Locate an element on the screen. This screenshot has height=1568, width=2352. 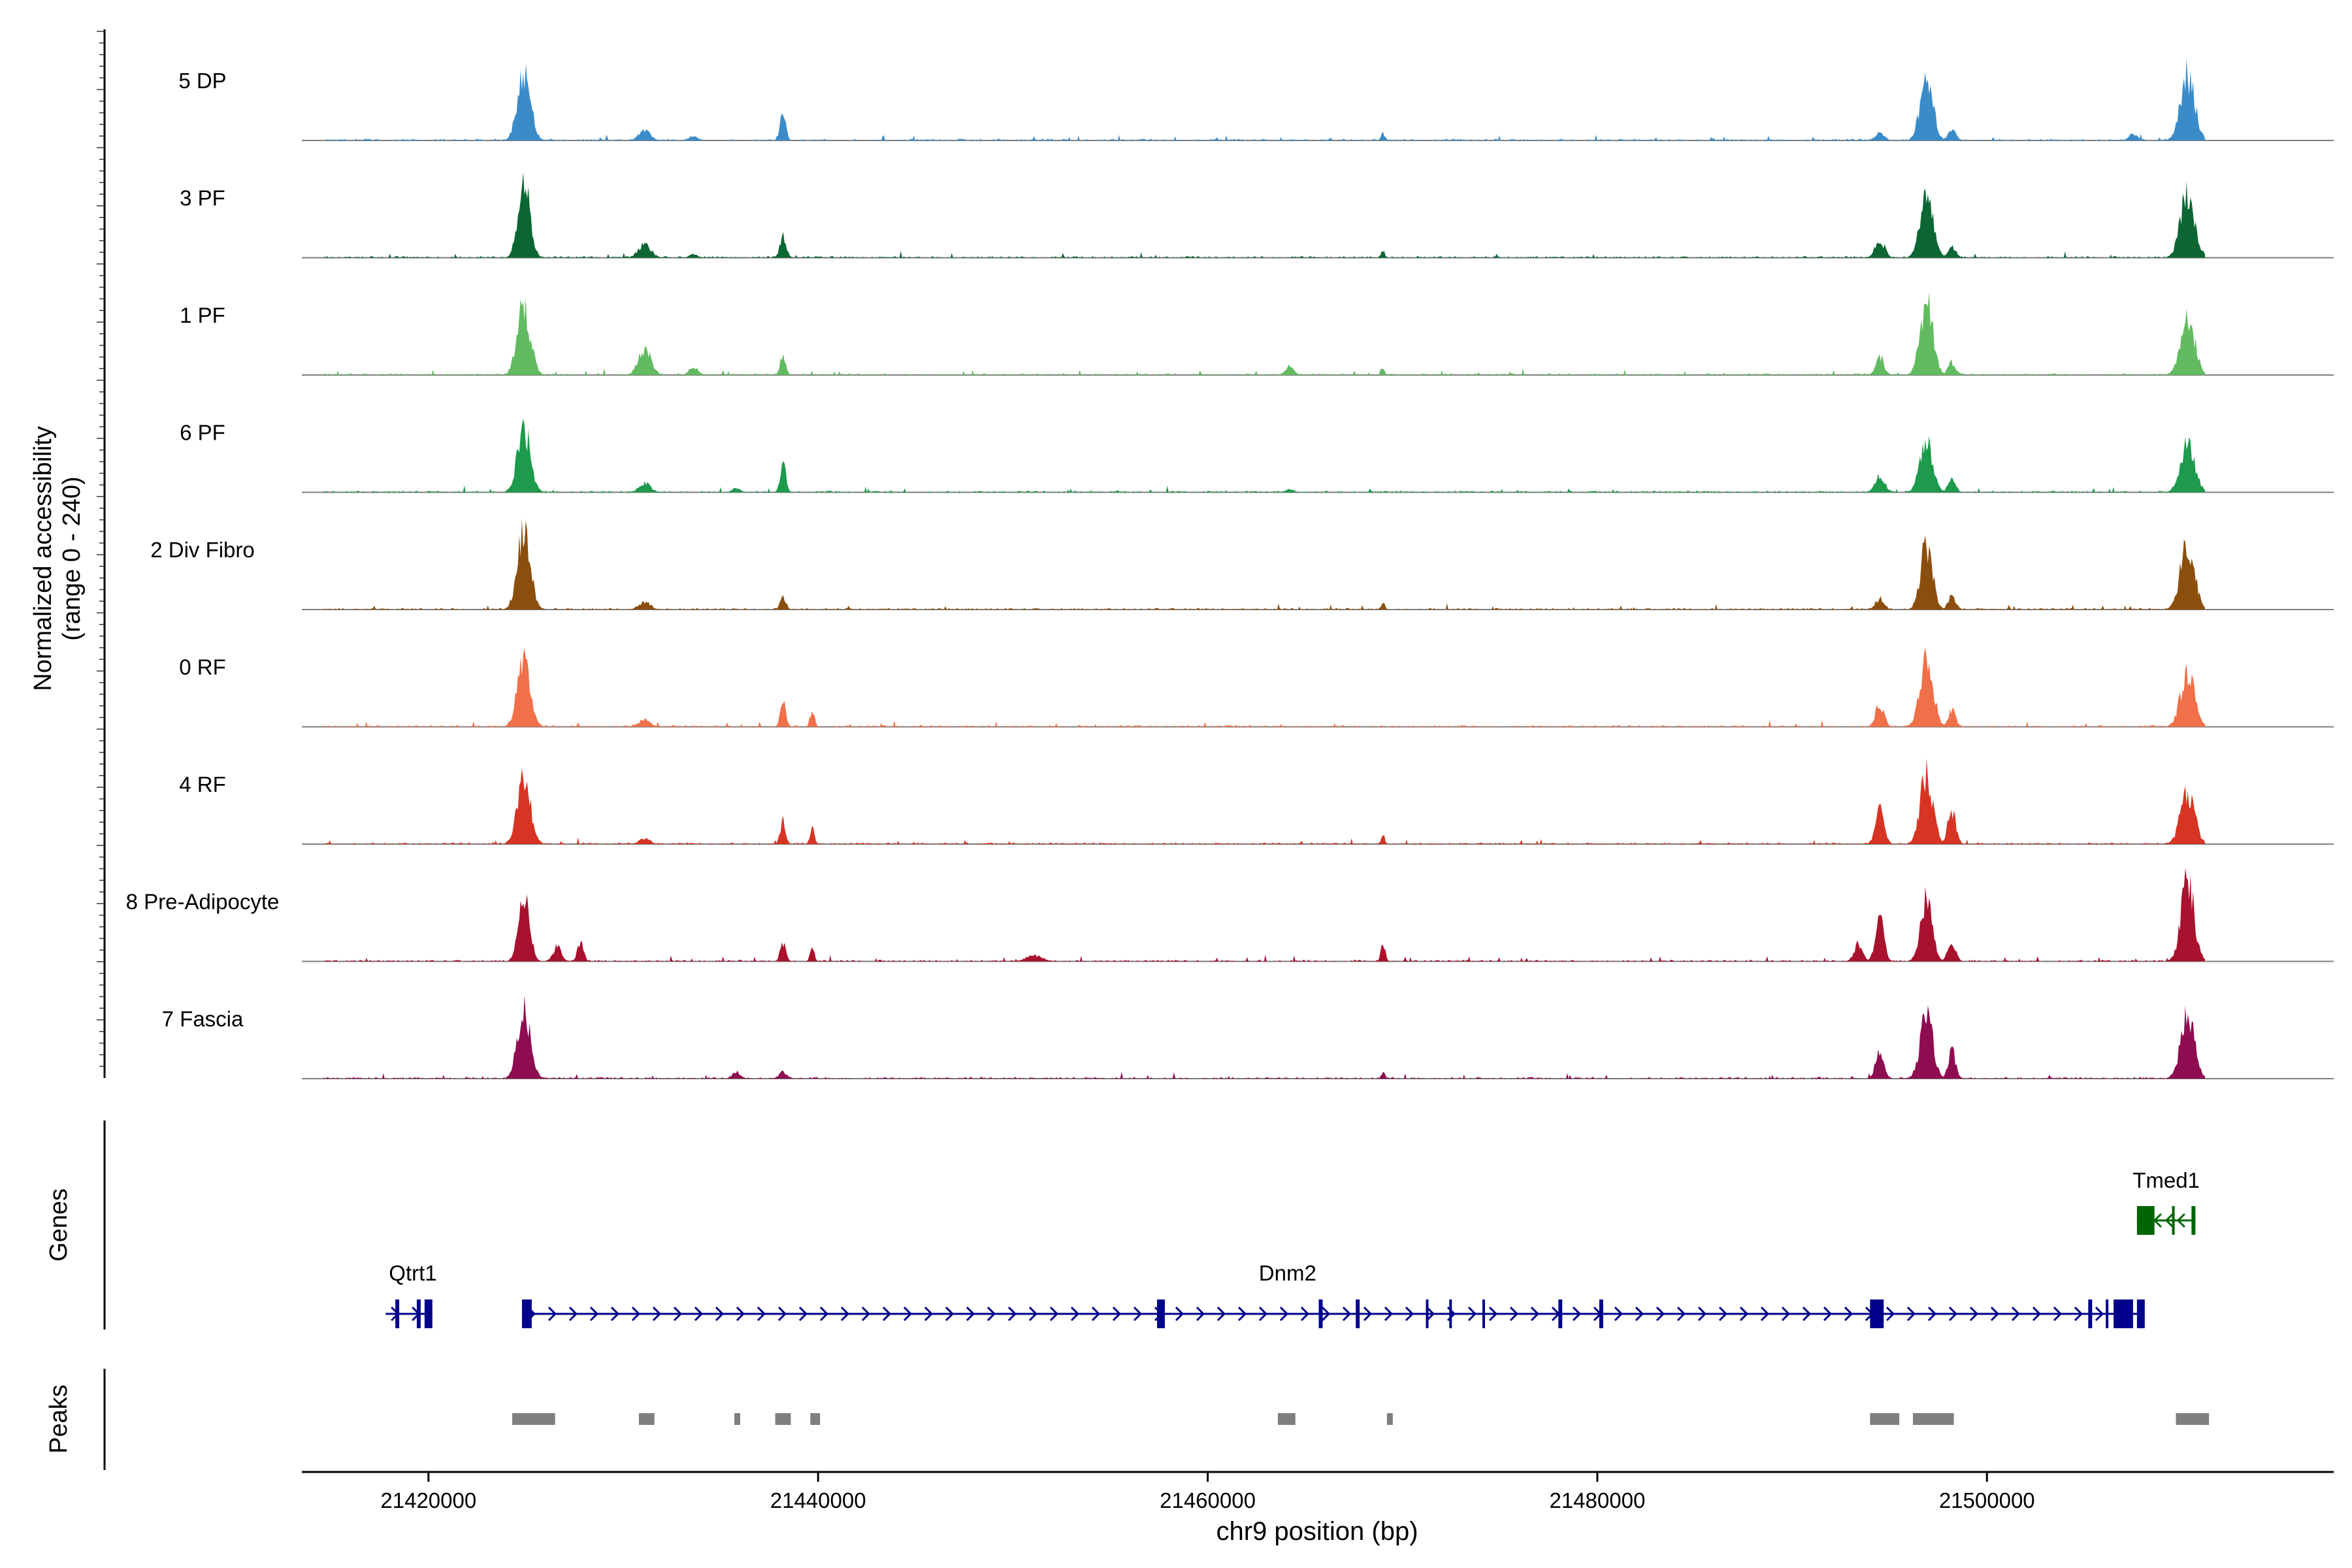
x-tick-label: 21500000 is located at coordinates (1987, 1500).